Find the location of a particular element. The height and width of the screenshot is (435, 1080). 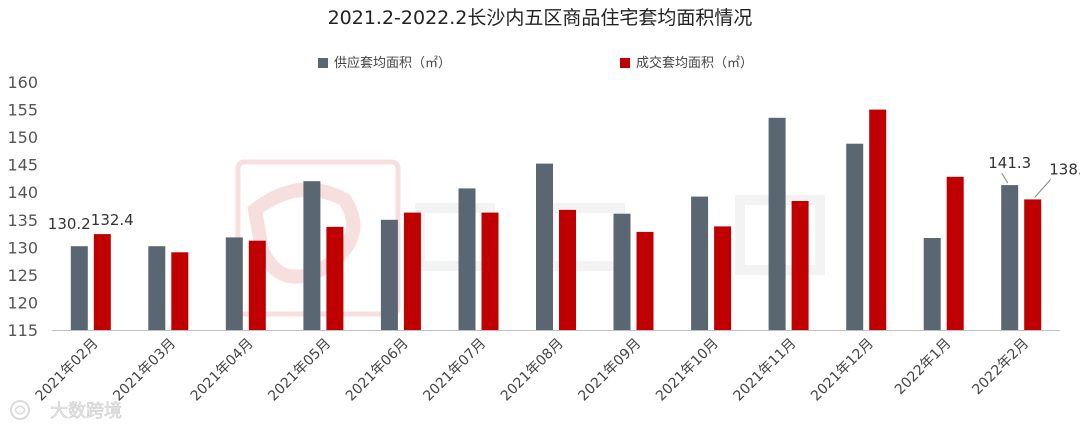

x-tick-label: 2021年04月 is located at coordinates (222, 370).